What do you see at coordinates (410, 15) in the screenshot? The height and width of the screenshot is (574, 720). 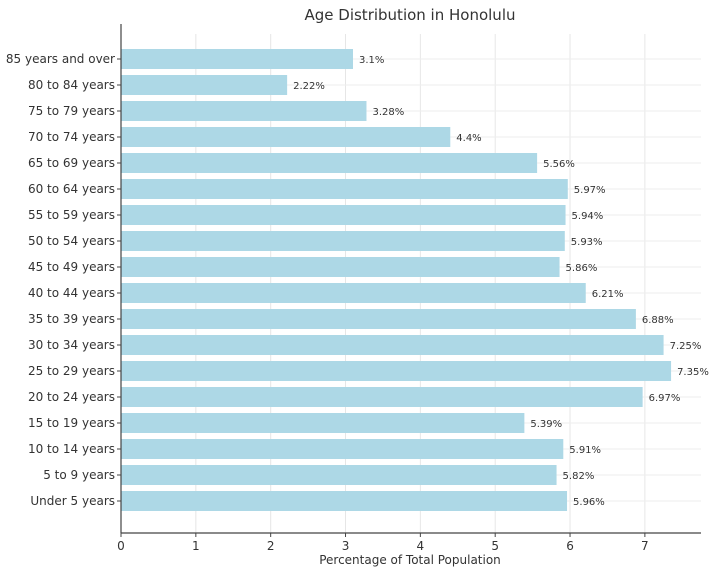 I see `chart-title: Age Distribution in Honolulu` at bounding box center [410, 15].